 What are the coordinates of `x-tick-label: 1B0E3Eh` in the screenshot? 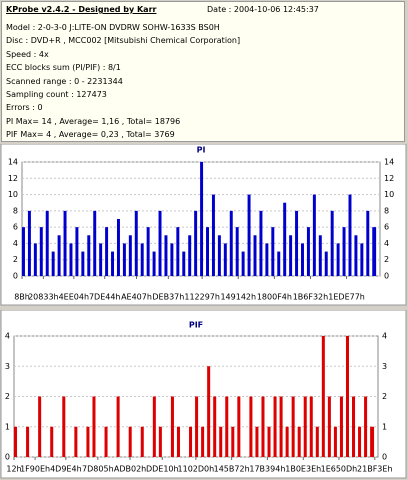 It's located at (303, 469).